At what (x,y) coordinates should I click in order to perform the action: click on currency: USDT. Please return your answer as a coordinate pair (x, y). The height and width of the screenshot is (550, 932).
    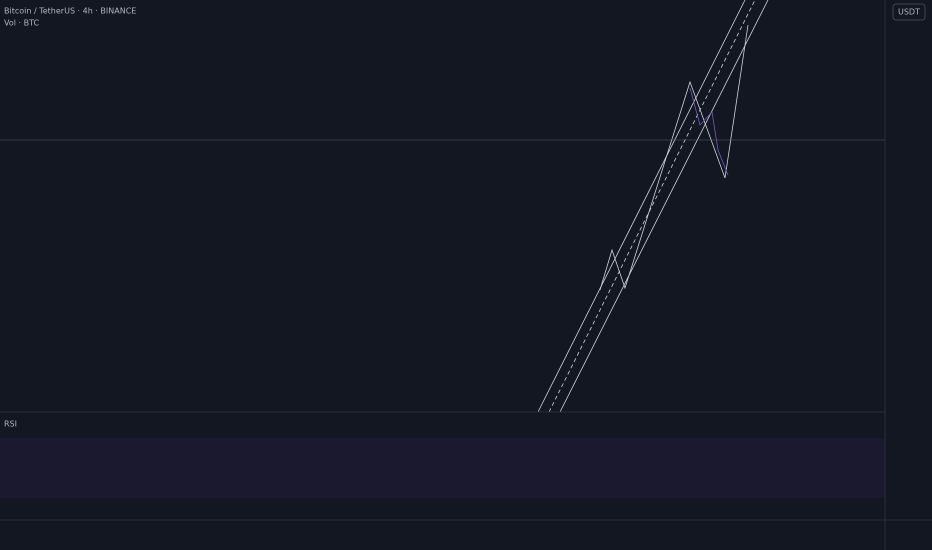
    Looking at the image, I should click on (909, 12).